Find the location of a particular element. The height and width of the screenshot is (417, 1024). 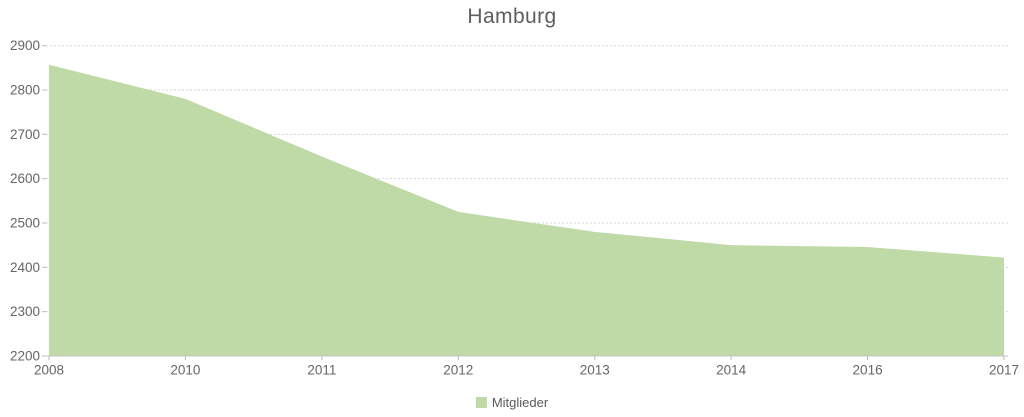

legend-item-mitglieder: Mitglieder is located at coordinates (512, 402).